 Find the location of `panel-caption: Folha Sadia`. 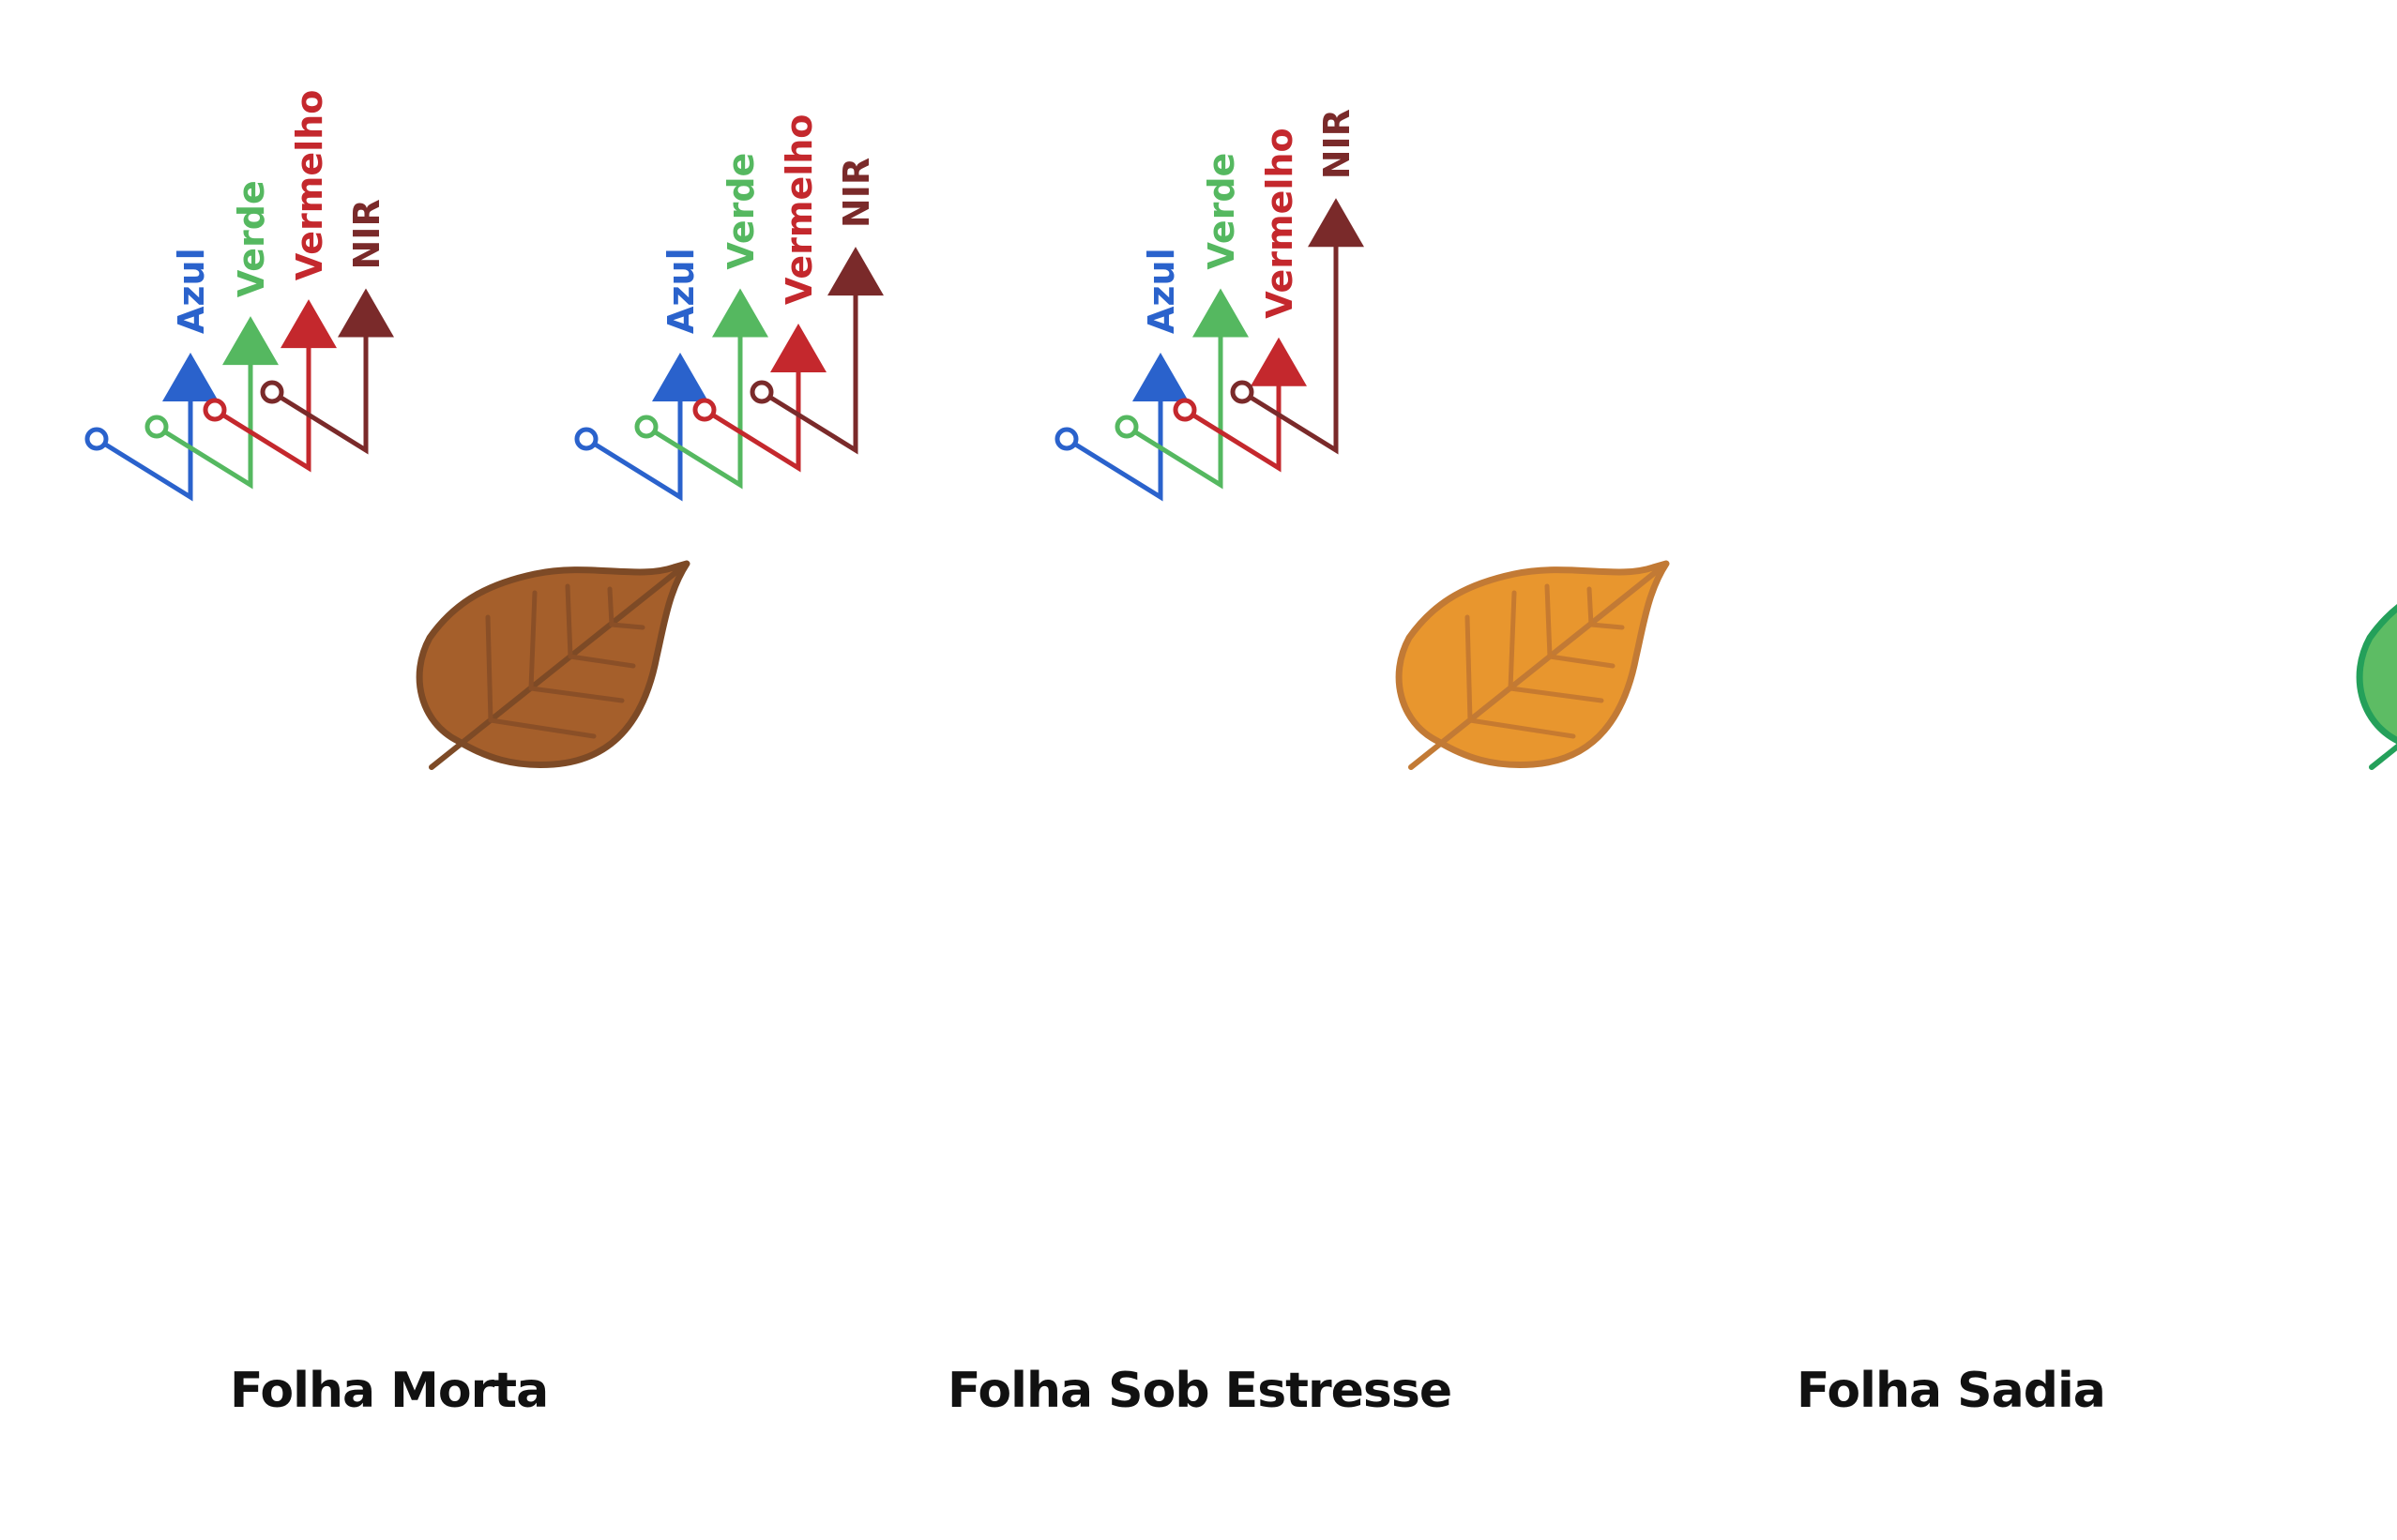

panel-caption: Folha Sadia is located at coordinates (1951, 1391).